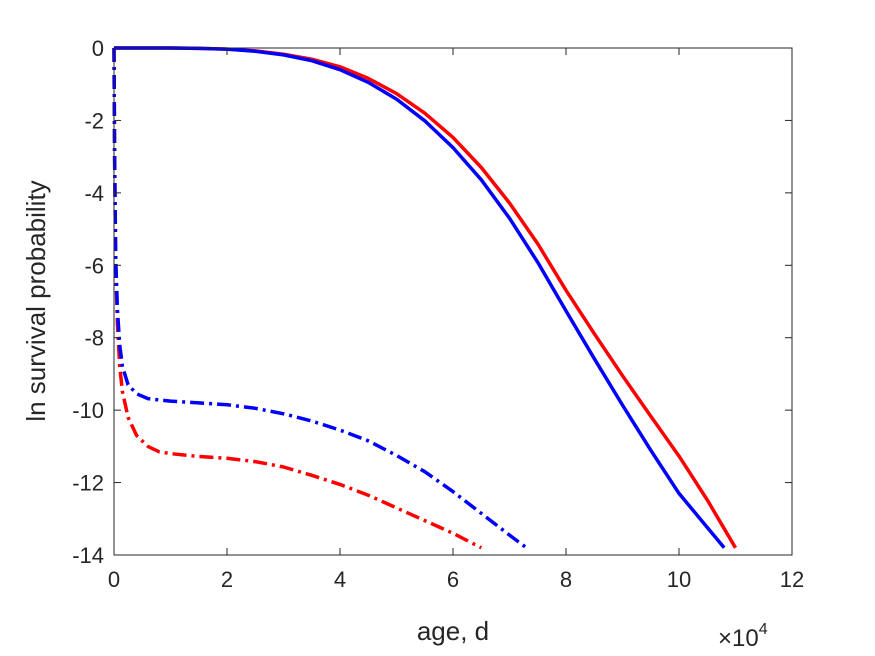 The image size is (875, 656). I want to click on x-tick-label: 8, so click(566, 579).